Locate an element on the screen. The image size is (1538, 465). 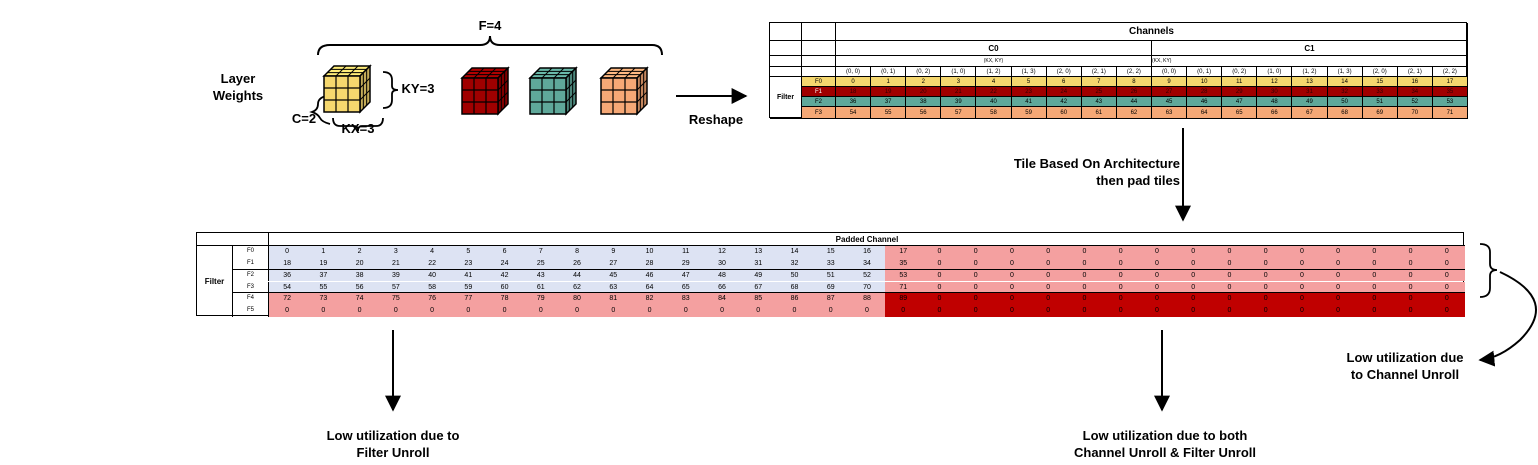
bottom-table-cell: 87 is located at coordinates (830, 299).